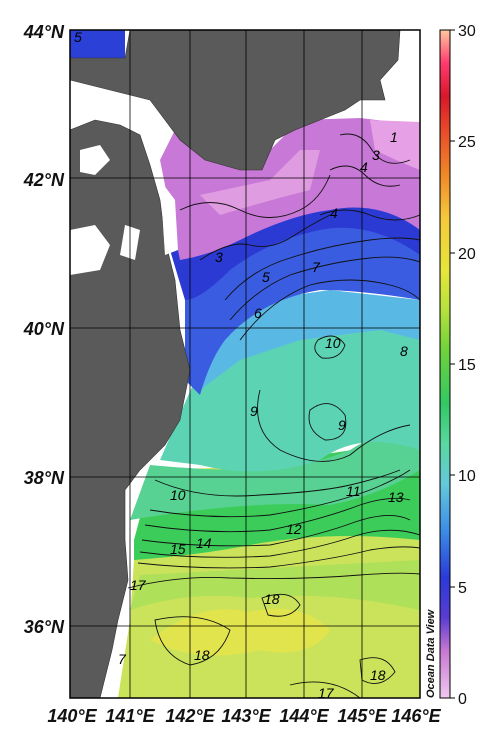 Image resolution: width=490 pixels, height=749 pixels. Describe the element at coordinates (44, 478) in the screenshot. I see `lat-label: 38°N` at that location.